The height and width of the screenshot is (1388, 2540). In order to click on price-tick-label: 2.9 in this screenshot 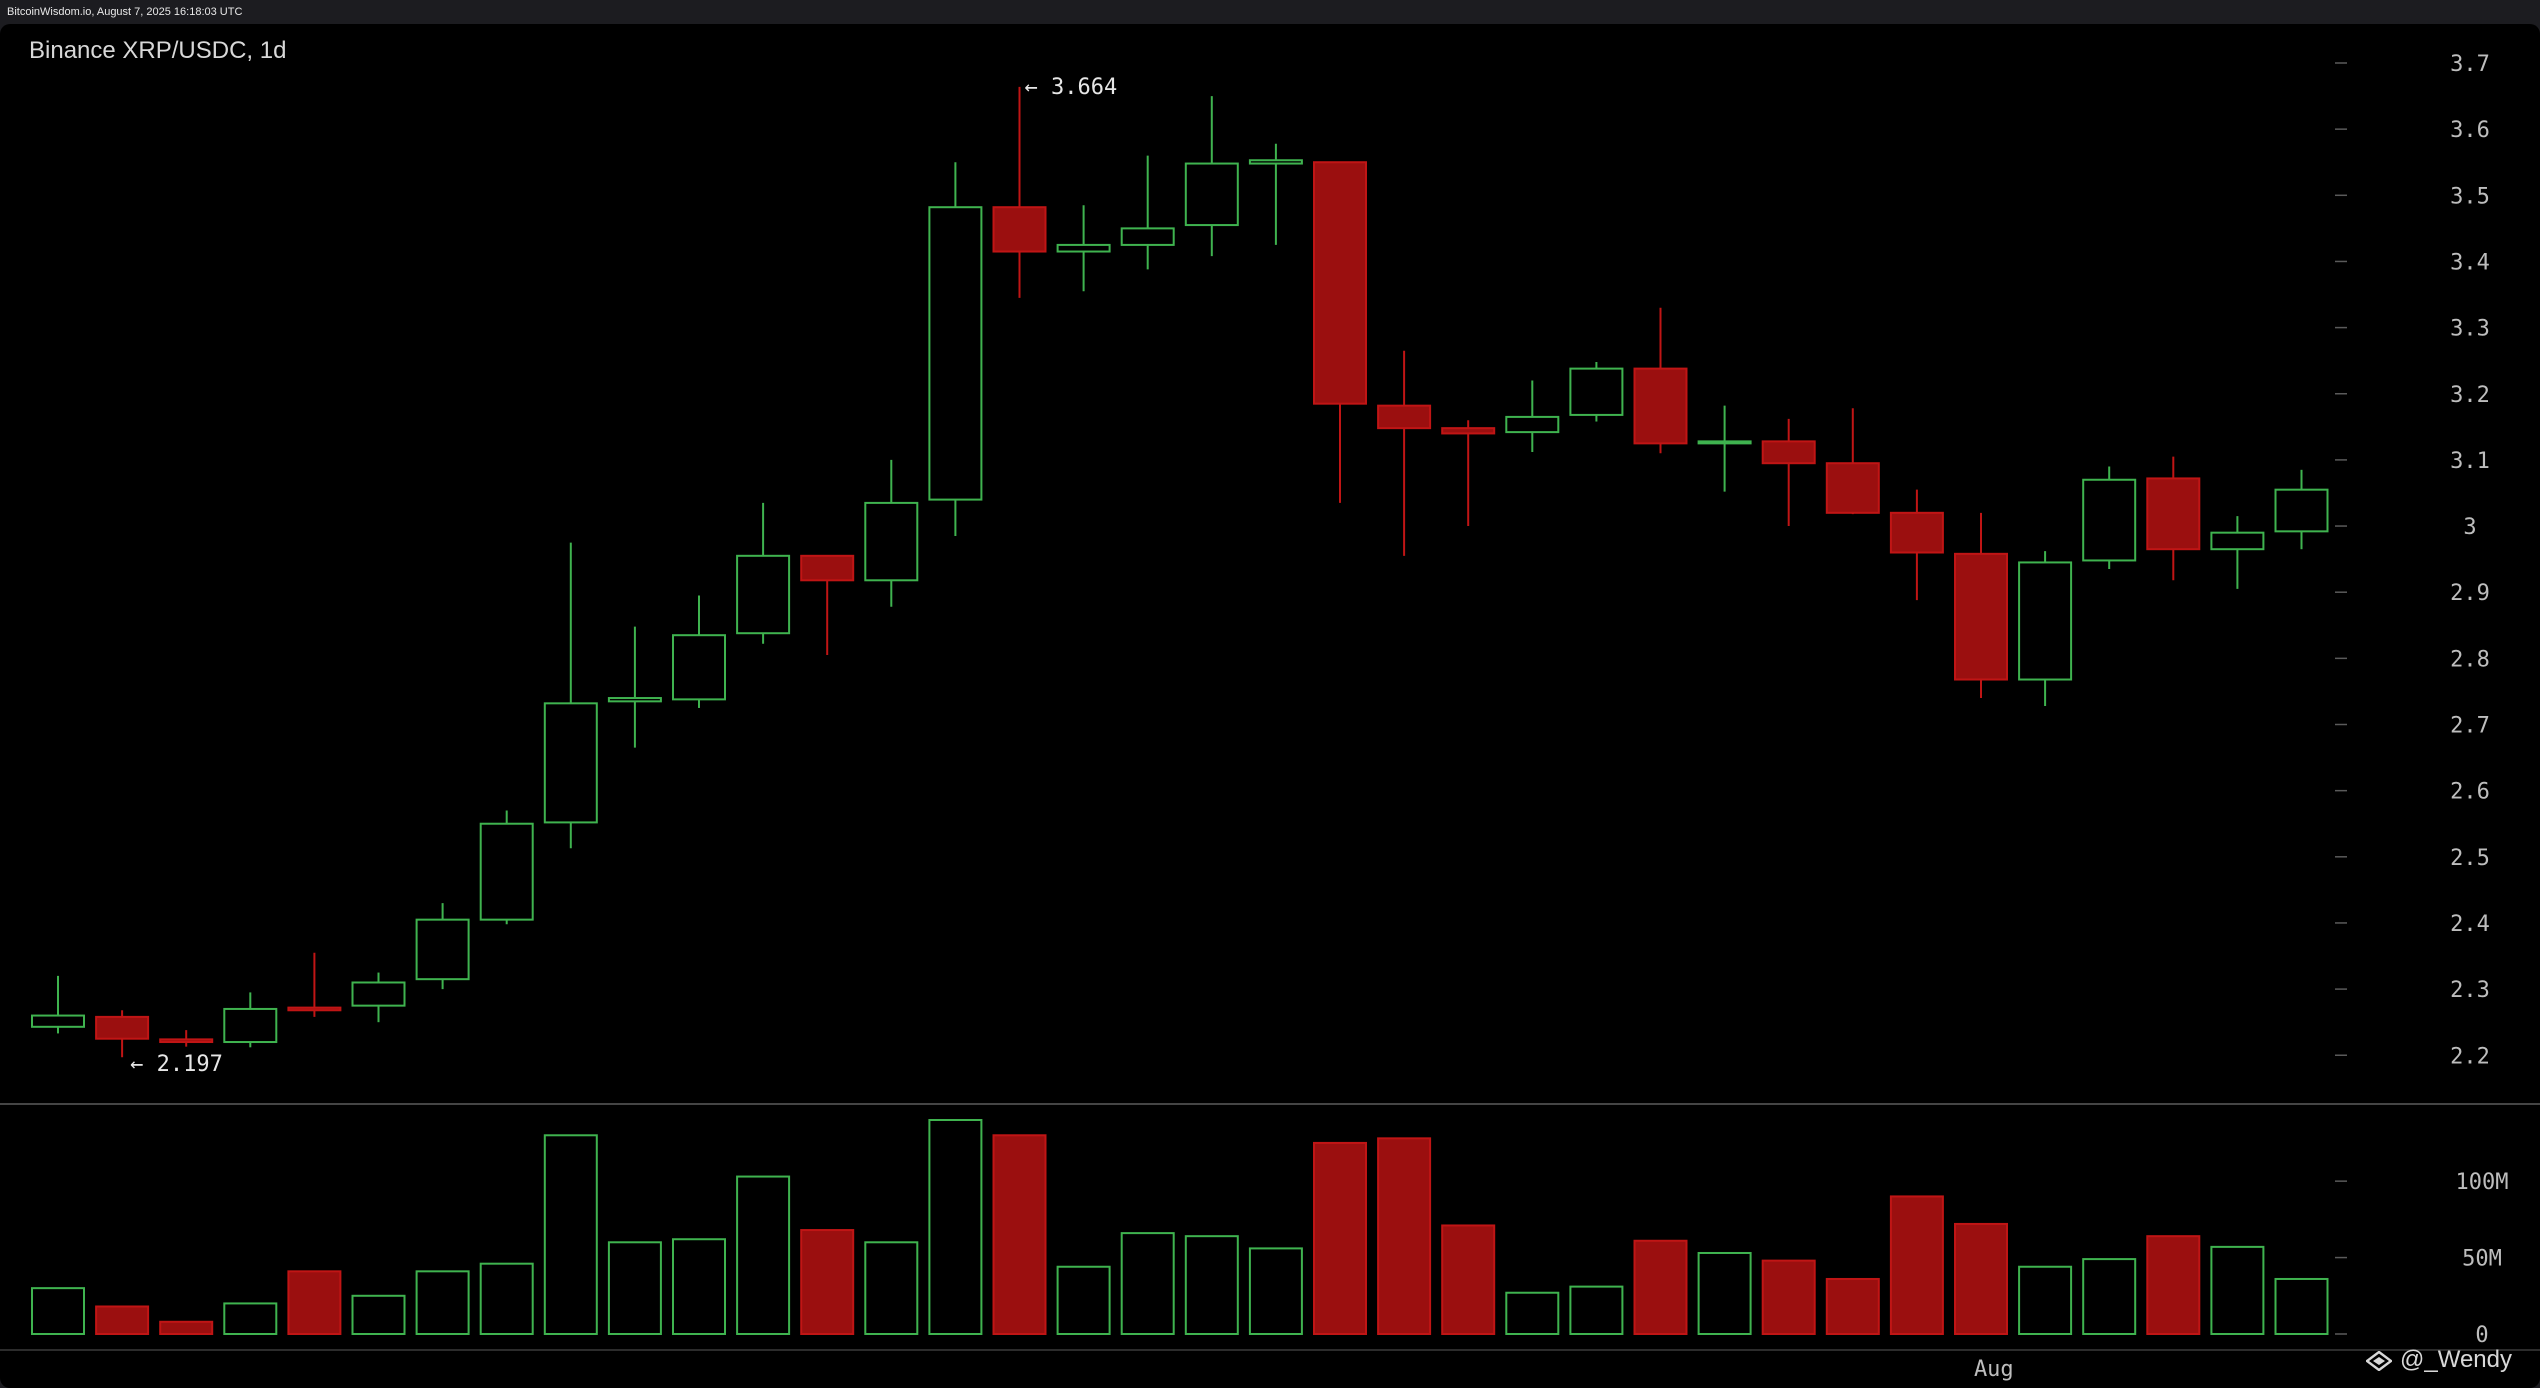, I will do `click(2470, 593)`.